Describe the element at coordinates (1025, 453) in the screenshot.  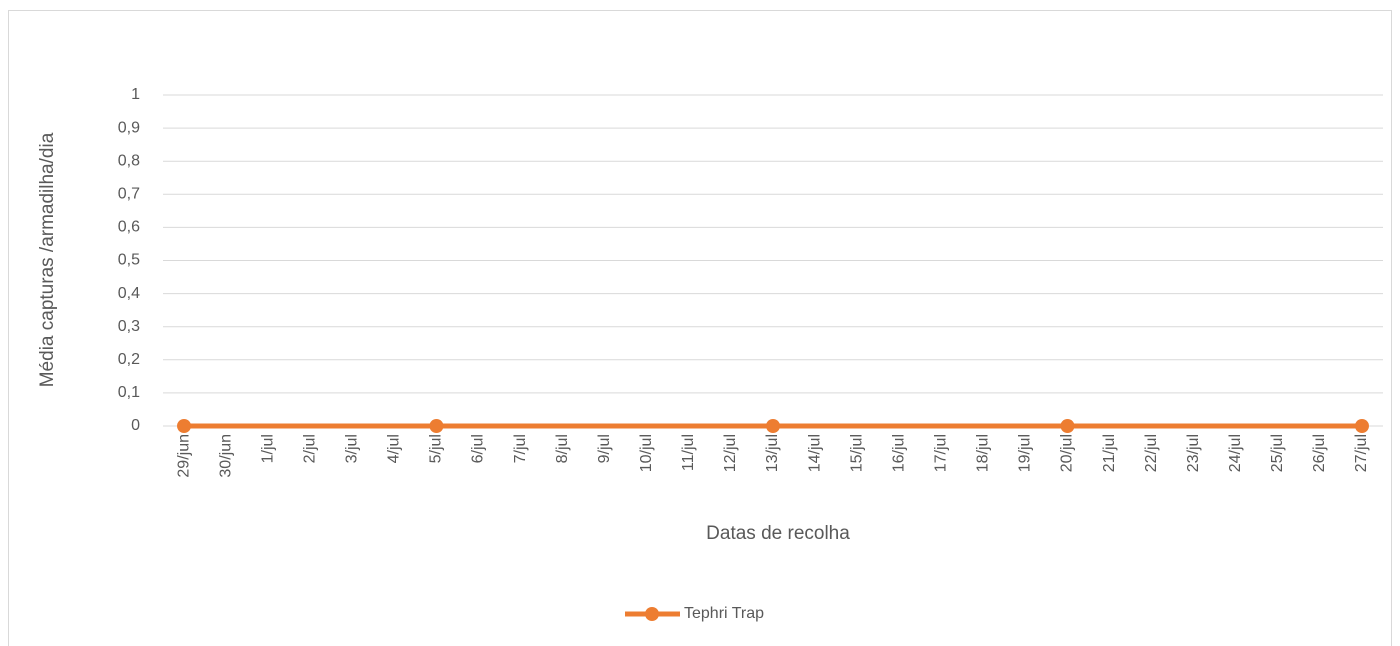
I see `x-tick-label: 19/jul` at that location.